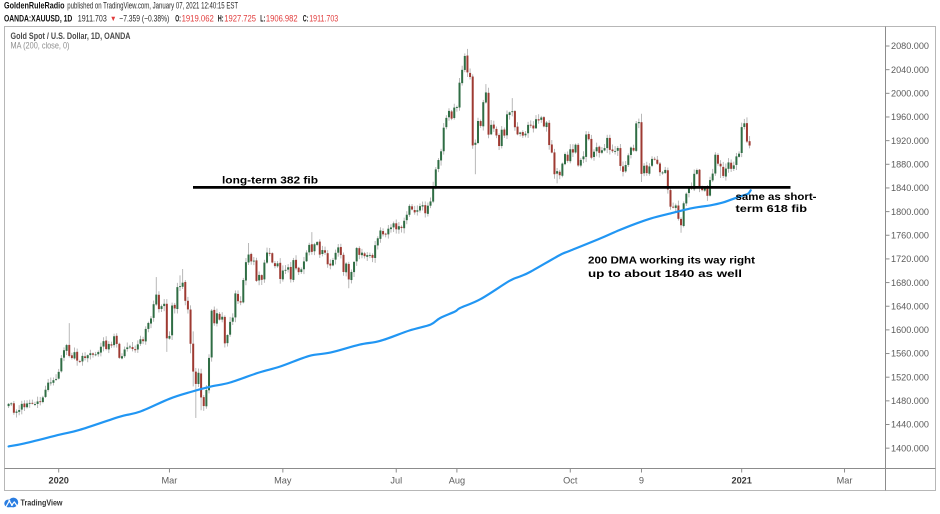  What do you see at coordinates (910, 330) in the screenshot?
I see `price-tick-label: 1600.000` at bounding box center [910, 330].